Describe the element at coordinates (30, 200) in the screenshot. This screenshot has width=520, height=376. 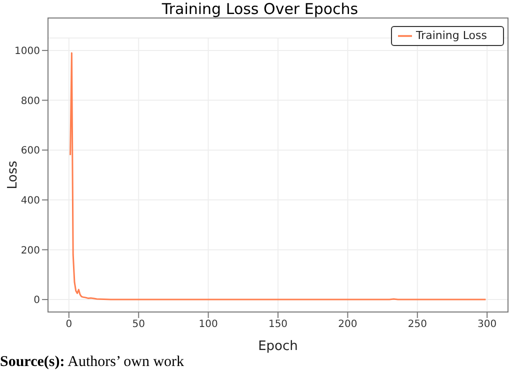
I see `y-tick-label: 400` at that location.